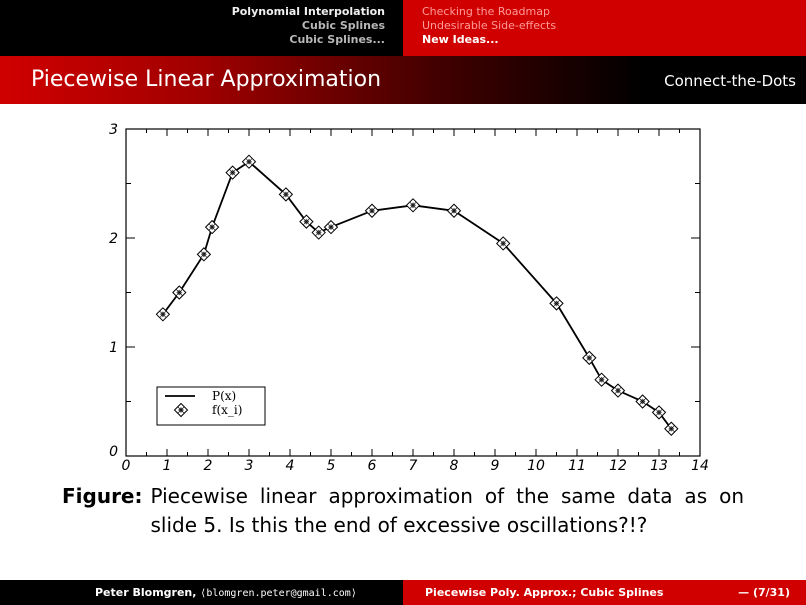  I want to click on footer-page-number: — (7/31), so click(764, 592).